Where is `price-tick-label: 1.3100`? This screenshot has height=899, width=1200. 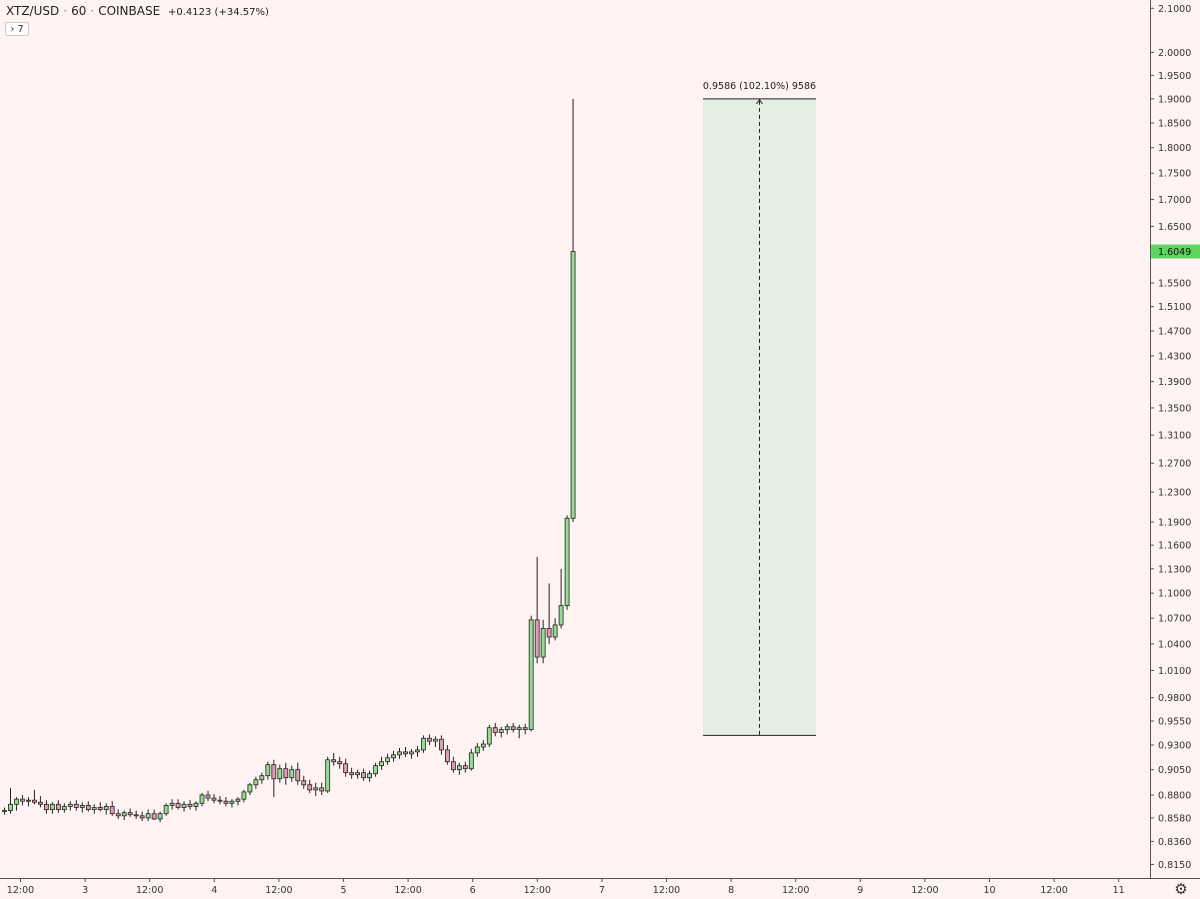 price-tick-label: 1.3100 is located at coordinates (1174, 436).